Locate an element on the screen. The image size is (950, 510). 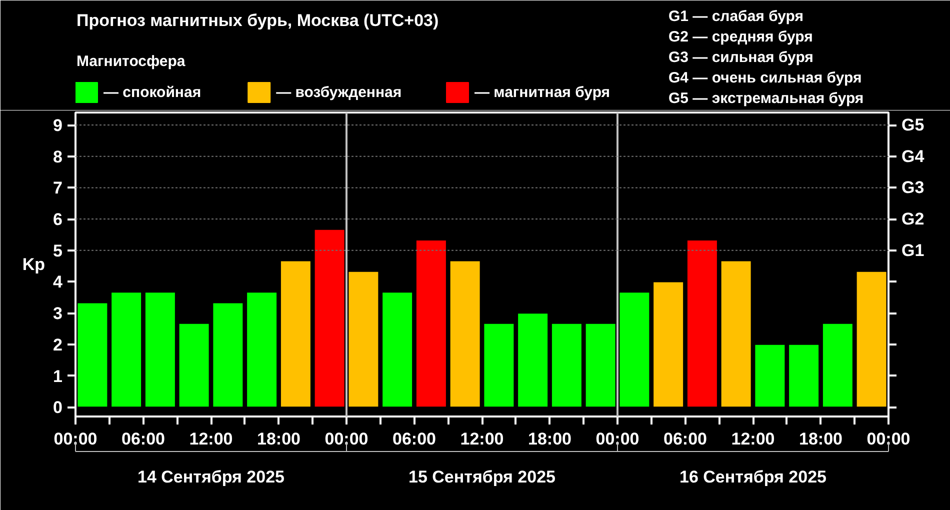
text: G2 — средняя буря is located at coordinates (740, 37).